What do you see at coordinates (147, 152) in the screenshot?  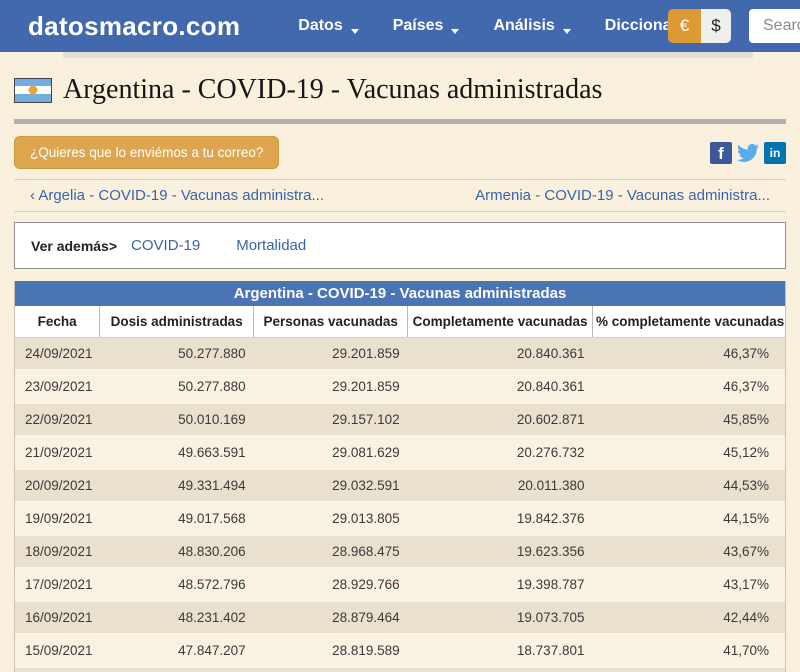 I see `email-subscribe-button: ¿Quieres que lo enviémos a tu correo?` at bounding box center [147, 152].